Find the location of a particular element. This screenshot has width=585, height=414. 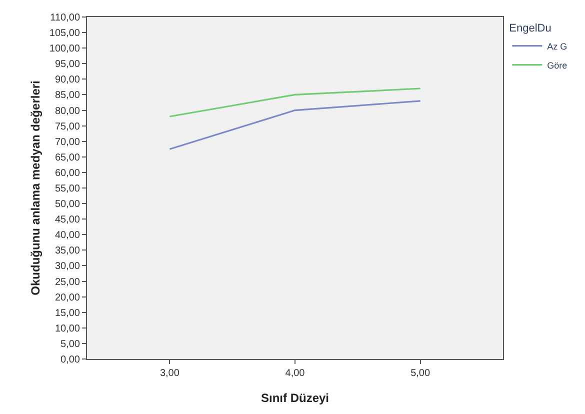

y-tick-label: 10,00 is located at coordinates (67, 328).